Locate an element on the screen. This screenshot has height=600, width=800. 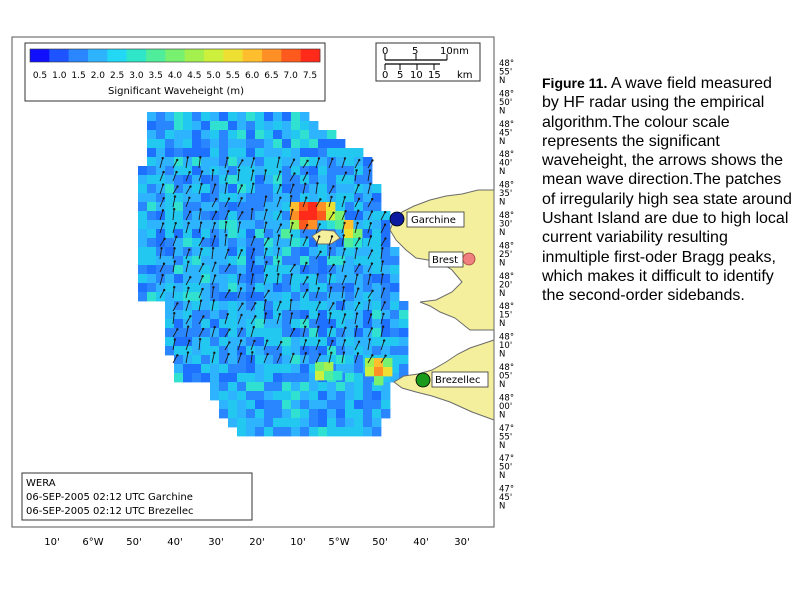
longitude-tick: 5°W is located at coordinates (338, 542).